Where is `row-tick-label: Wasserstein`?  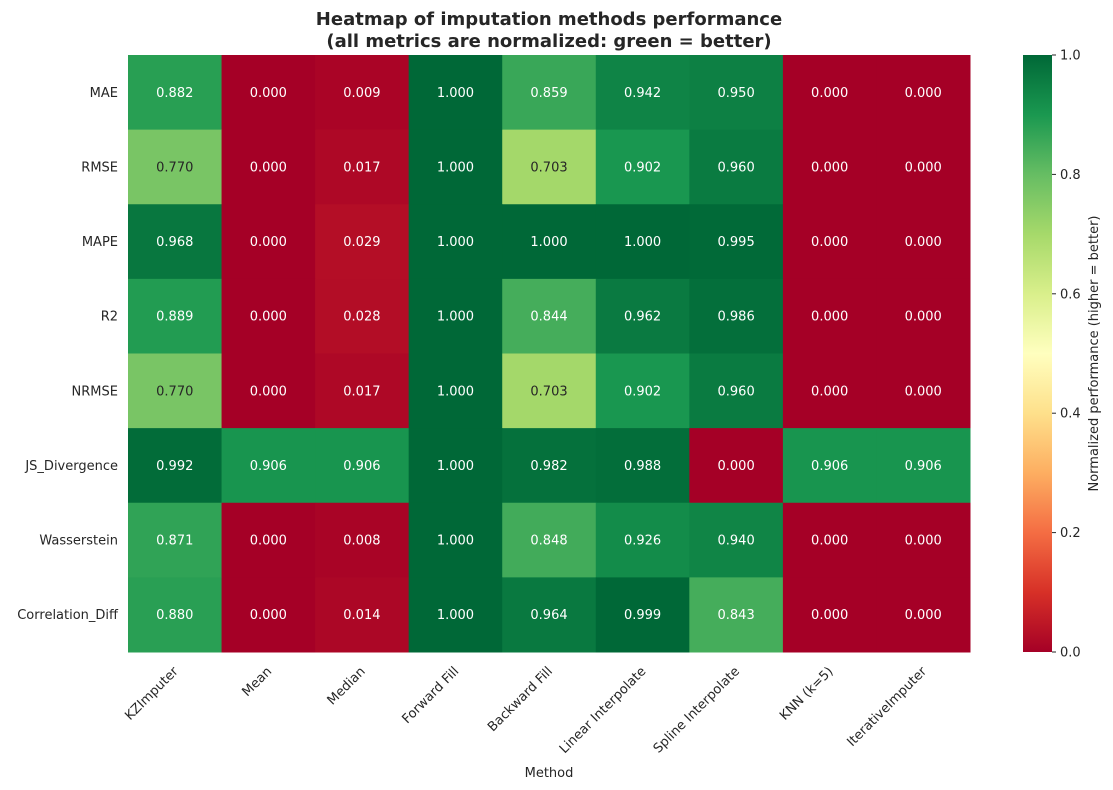 row-tick-label: Wasserstein is located at coordinates (78, 541).